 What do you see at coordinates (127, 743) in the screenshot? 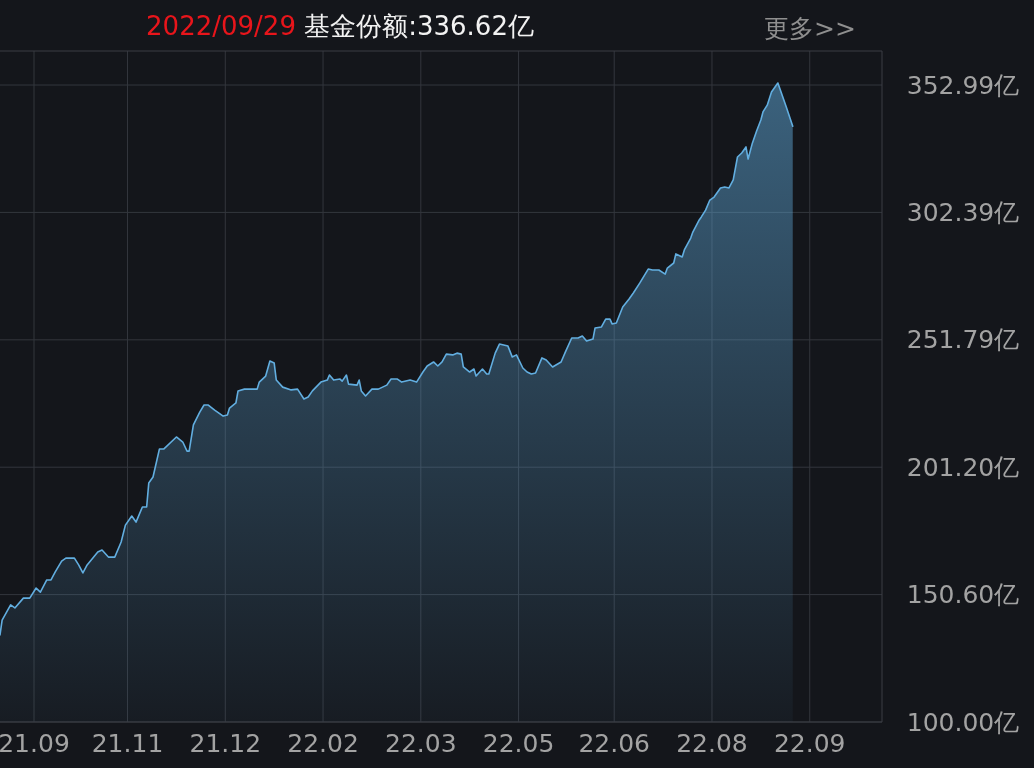
I see `x-tick-label: 21.11` at bounding box center [127, 743].